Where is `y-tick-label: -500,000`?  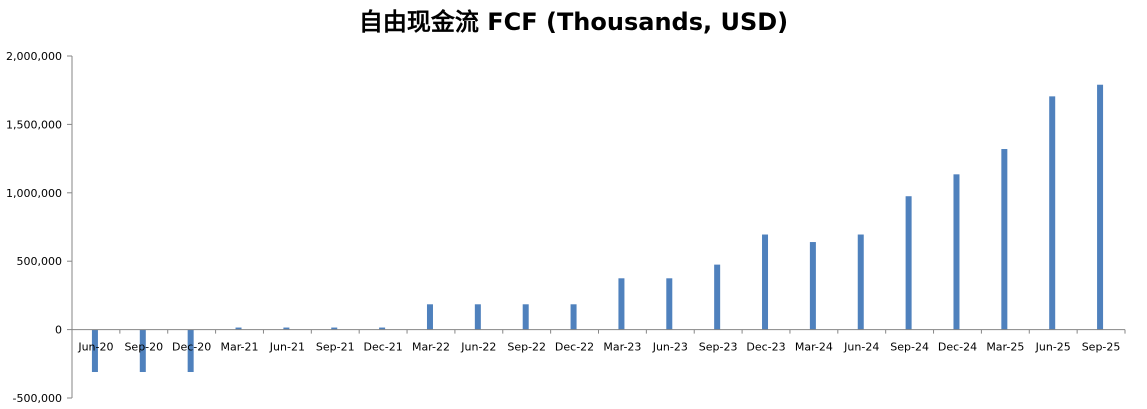
y-tick-label: -500,000 is located at coordinates (37, 398).